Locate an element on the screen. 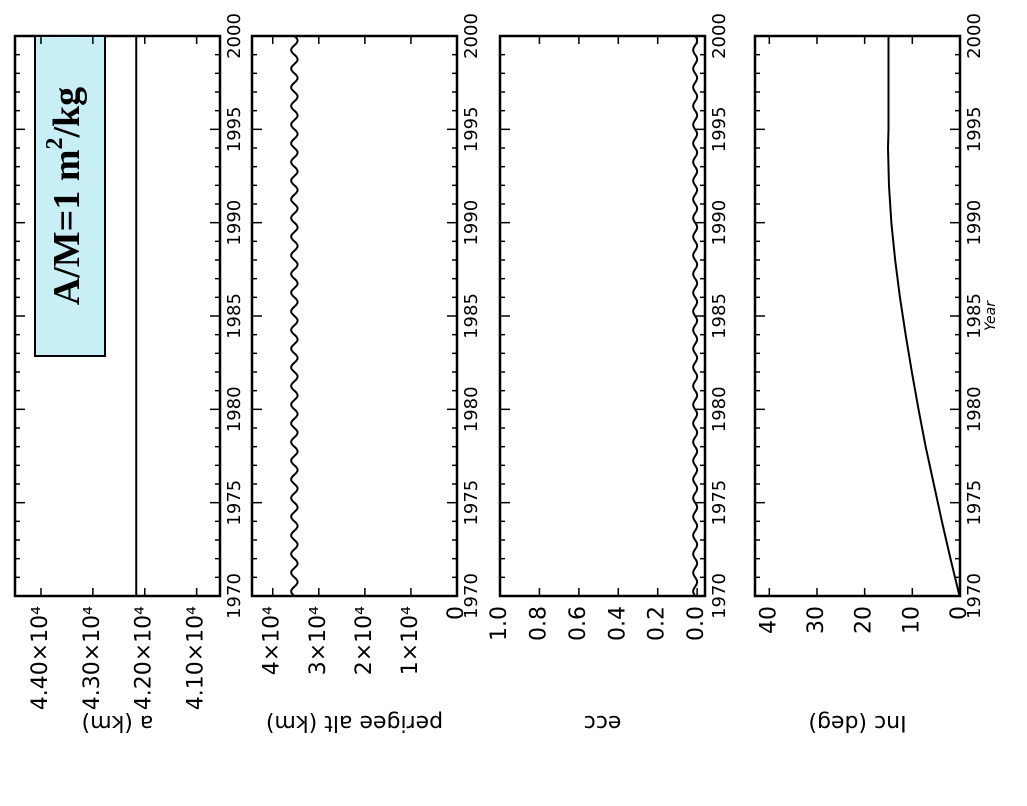 The height and width of the screenshot is (806, 1027). annotation-main: A/M=1 m is located at coordinates (67, 228).